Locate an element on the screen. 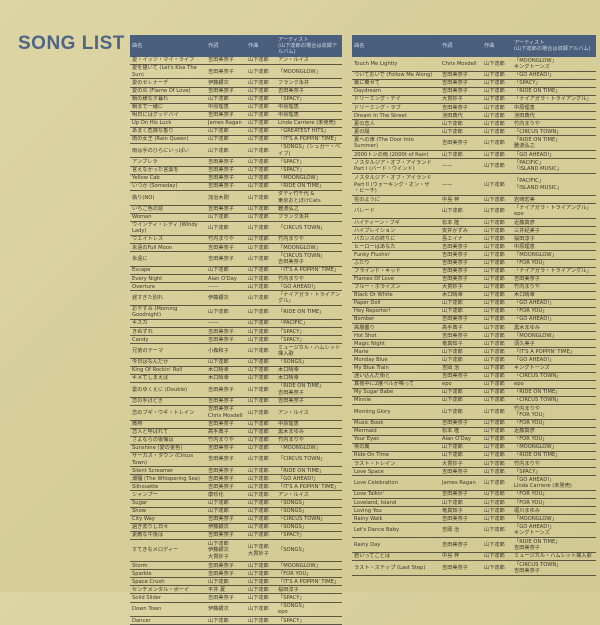  song-title: 雲のゆくえに (Double) is located at coordinates (160, 389).